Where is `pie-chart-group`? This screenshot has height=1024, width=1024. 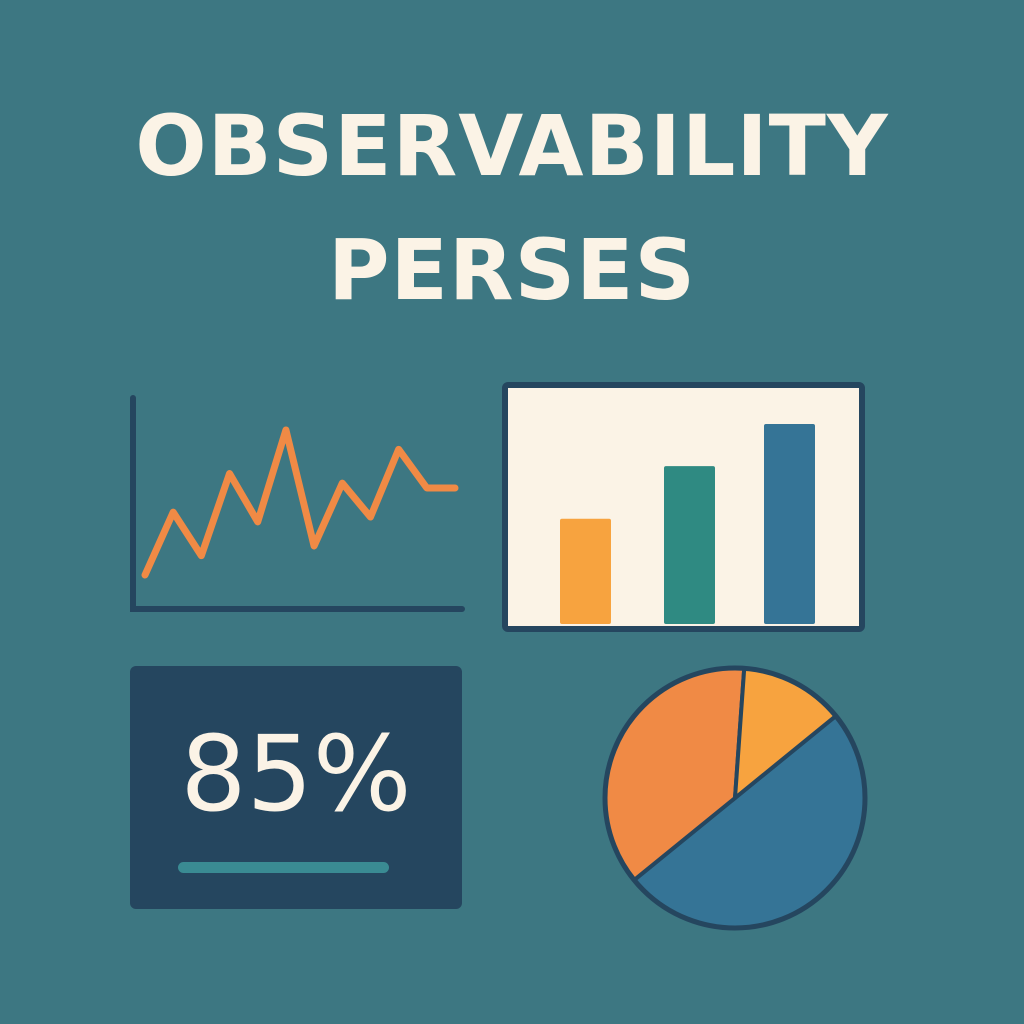 pie-chart-group is located at coordinates (735, 798).